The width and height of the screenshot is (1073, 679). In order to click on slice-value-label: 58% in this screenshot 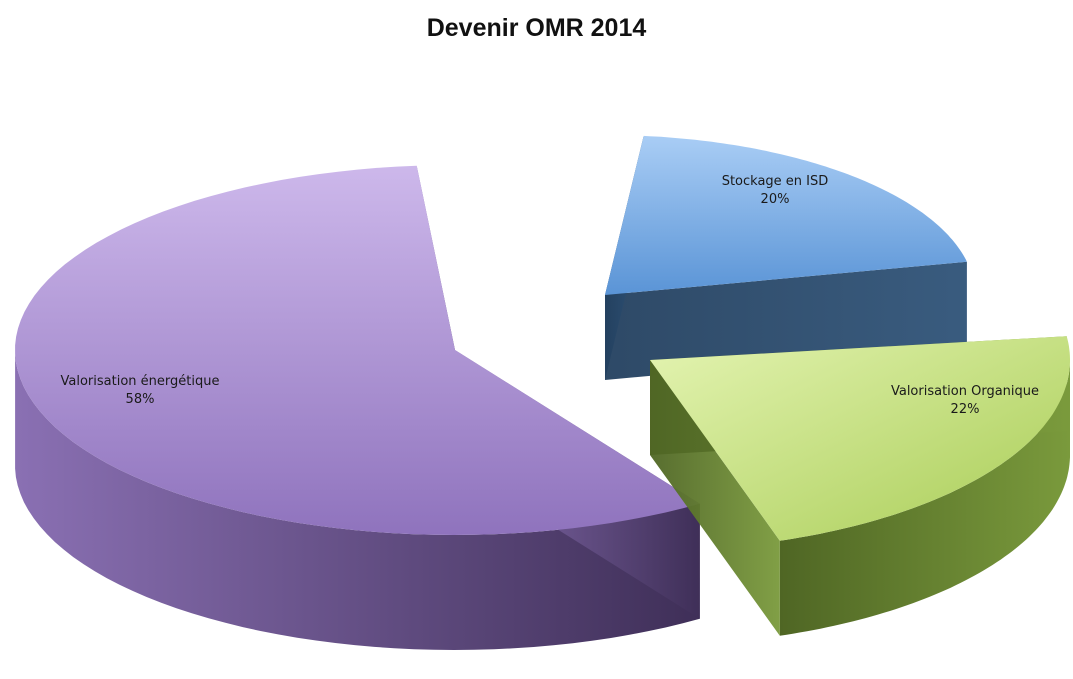, I will do `click(140, 399)`.